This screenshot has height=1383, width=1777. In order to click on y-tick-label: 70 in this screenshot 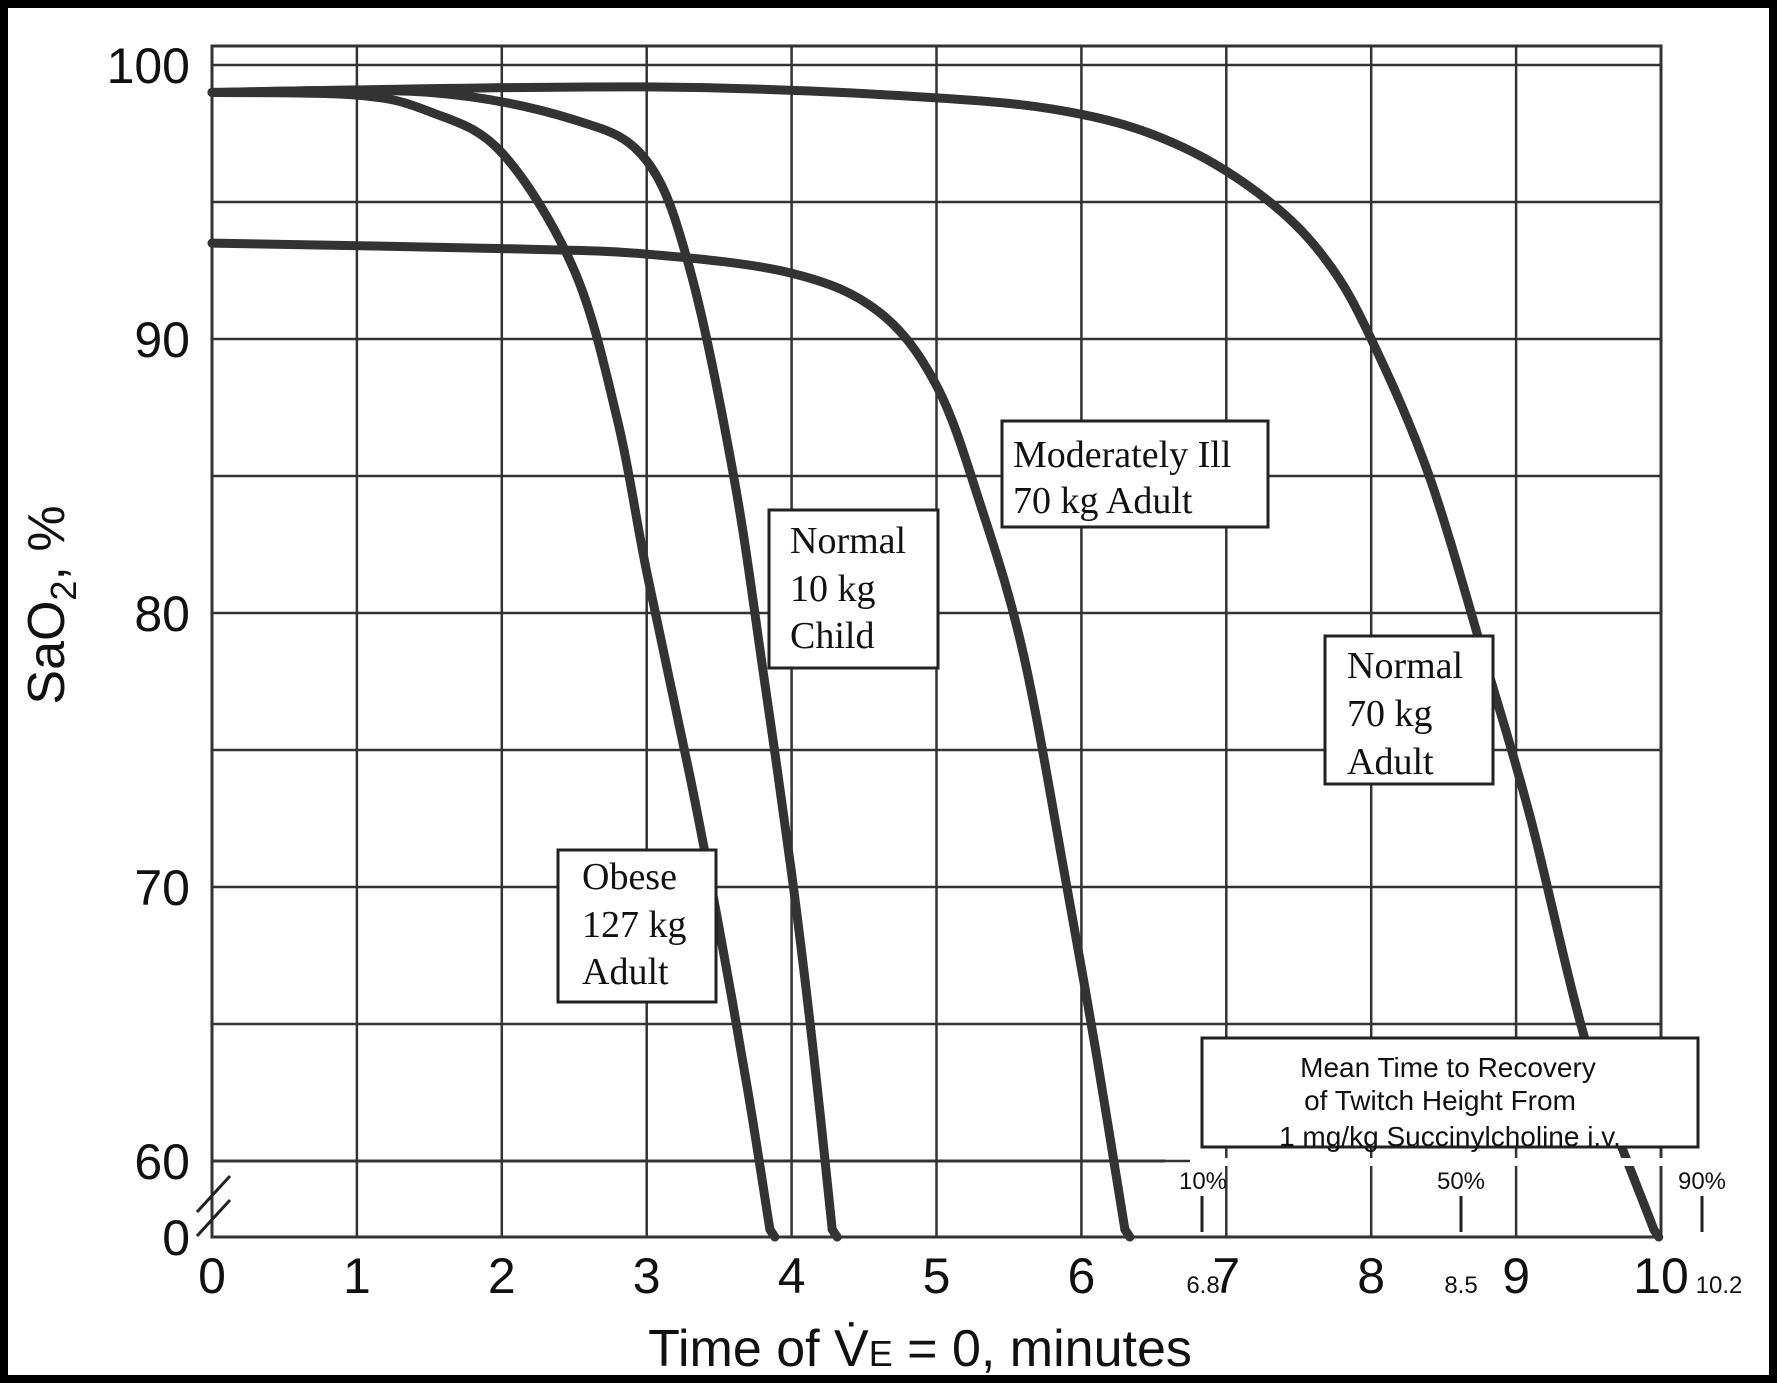, I will do `click(162, 888)`.